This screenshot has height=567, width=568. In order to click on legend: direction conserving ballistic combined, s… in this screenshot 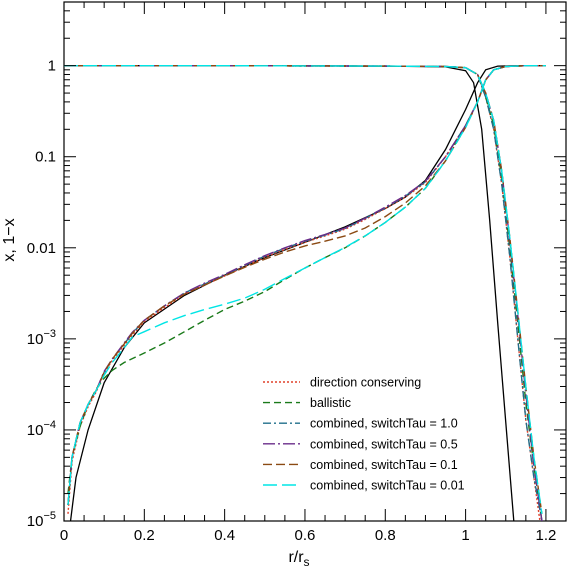, I will do `click(364, 434)`.